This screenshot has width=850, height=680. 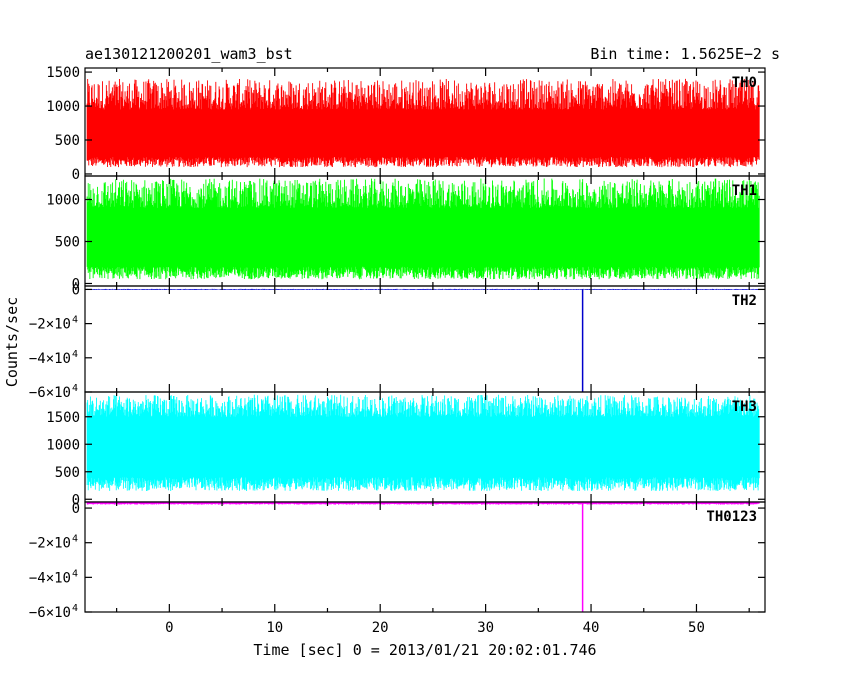 I want to click on series-th3, so click(x=423, y=442).